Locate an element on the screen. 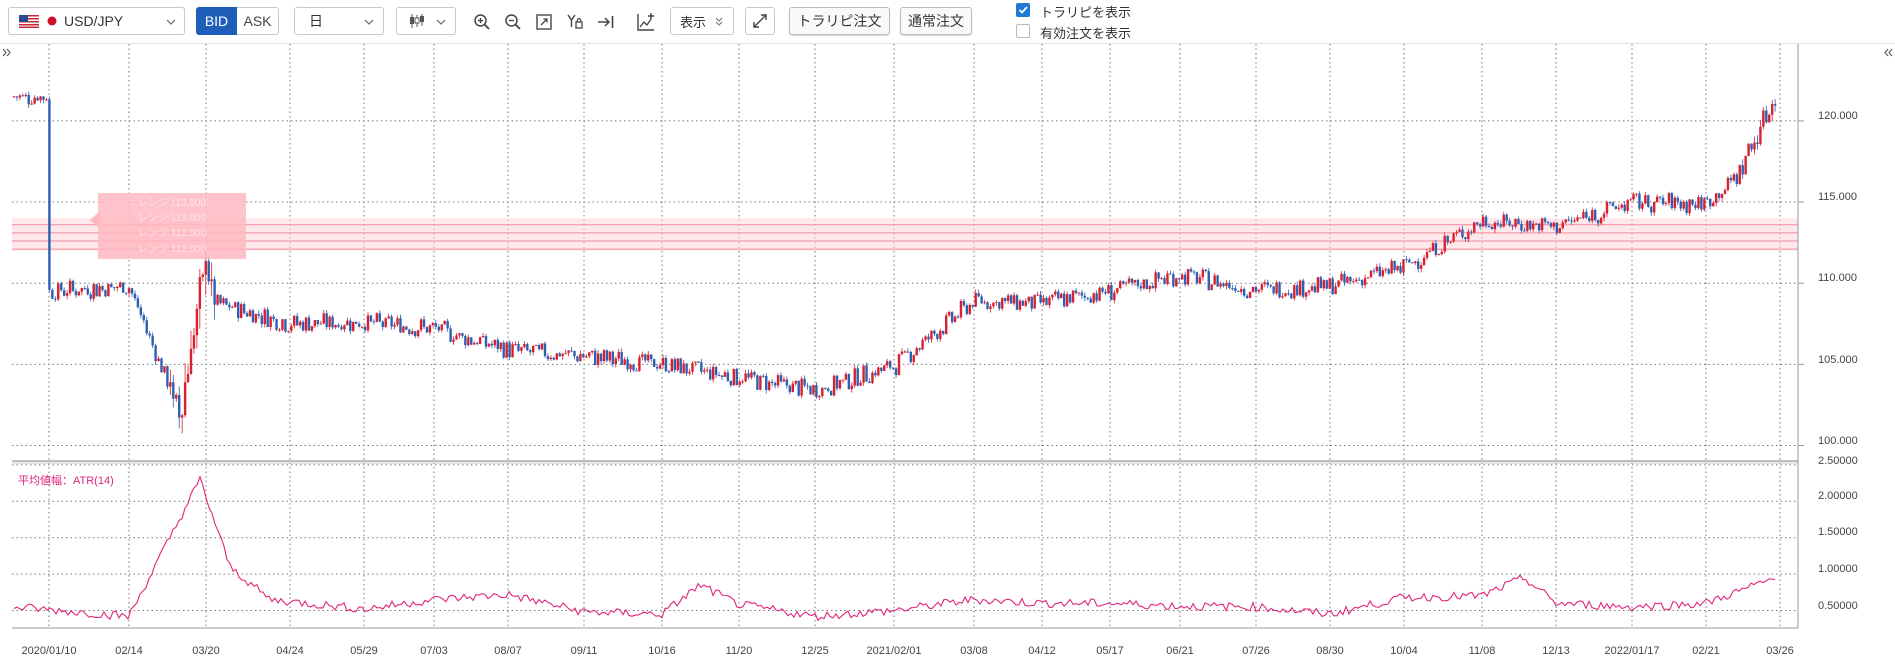 The image size is (1895, 664). chart-type-select is located at coordinates (426, 21).